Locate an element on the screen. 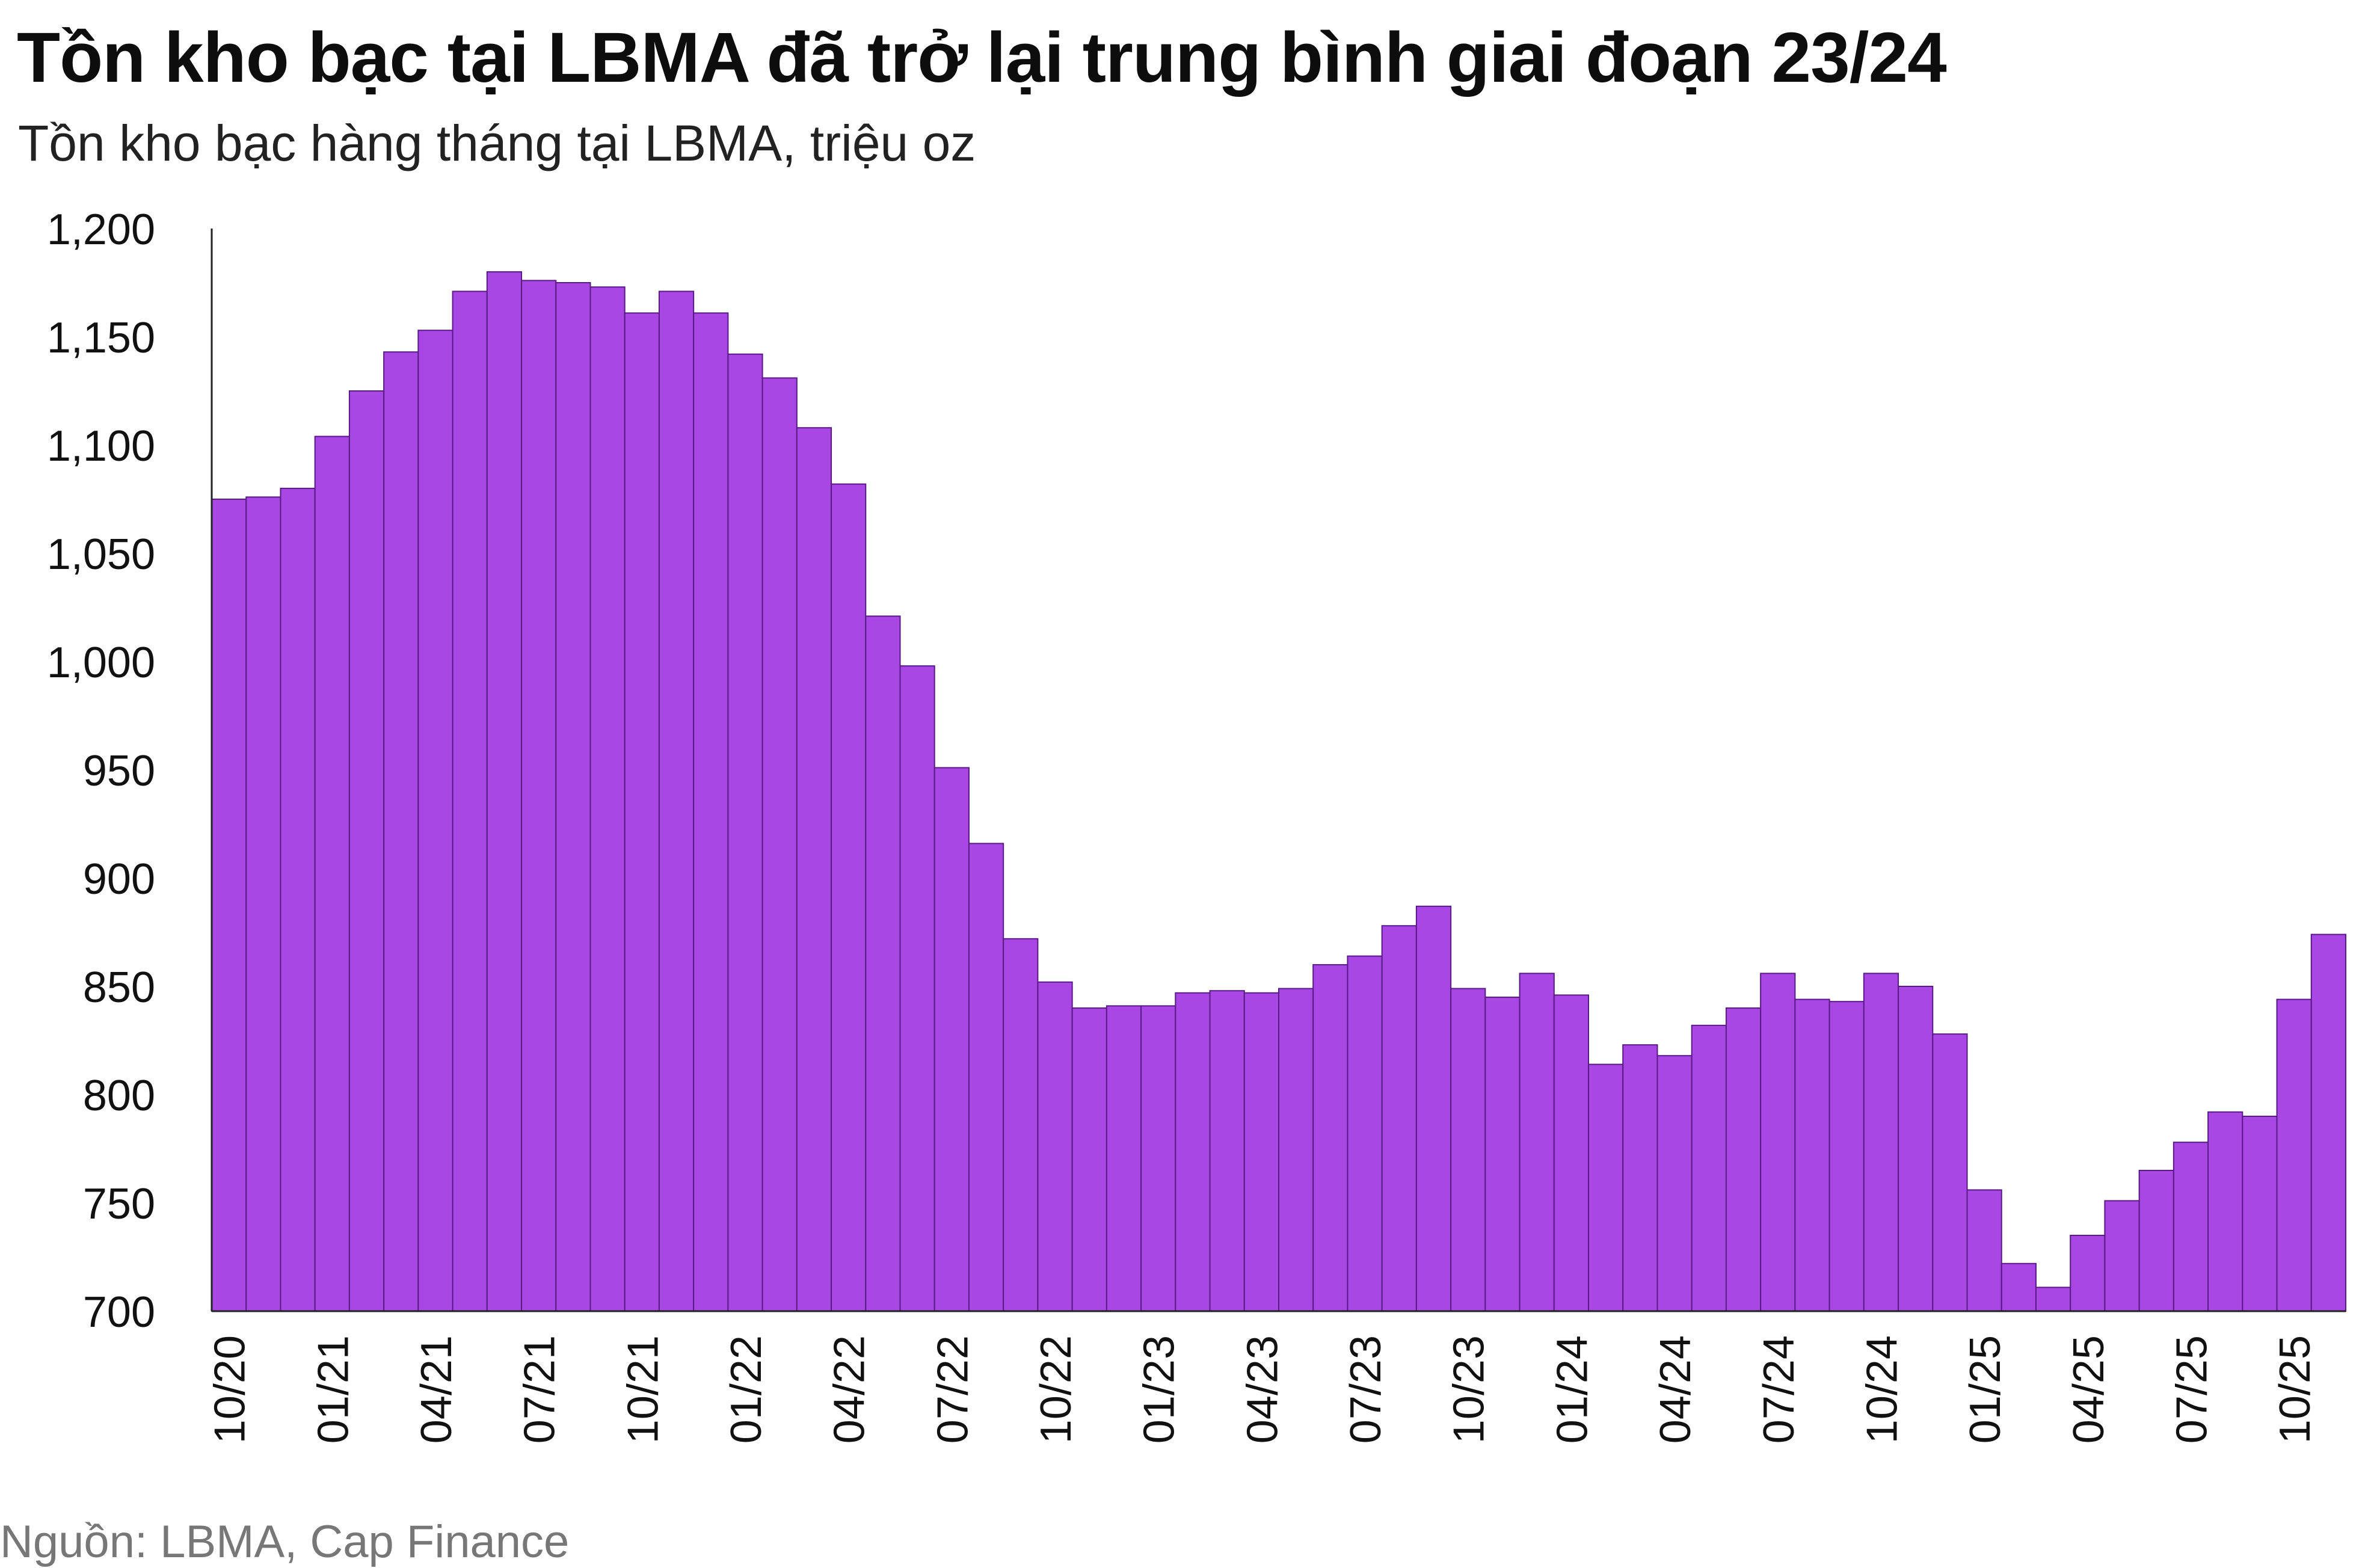  x-tick-label: 01/24 is located at coordinates (1572, 1389).